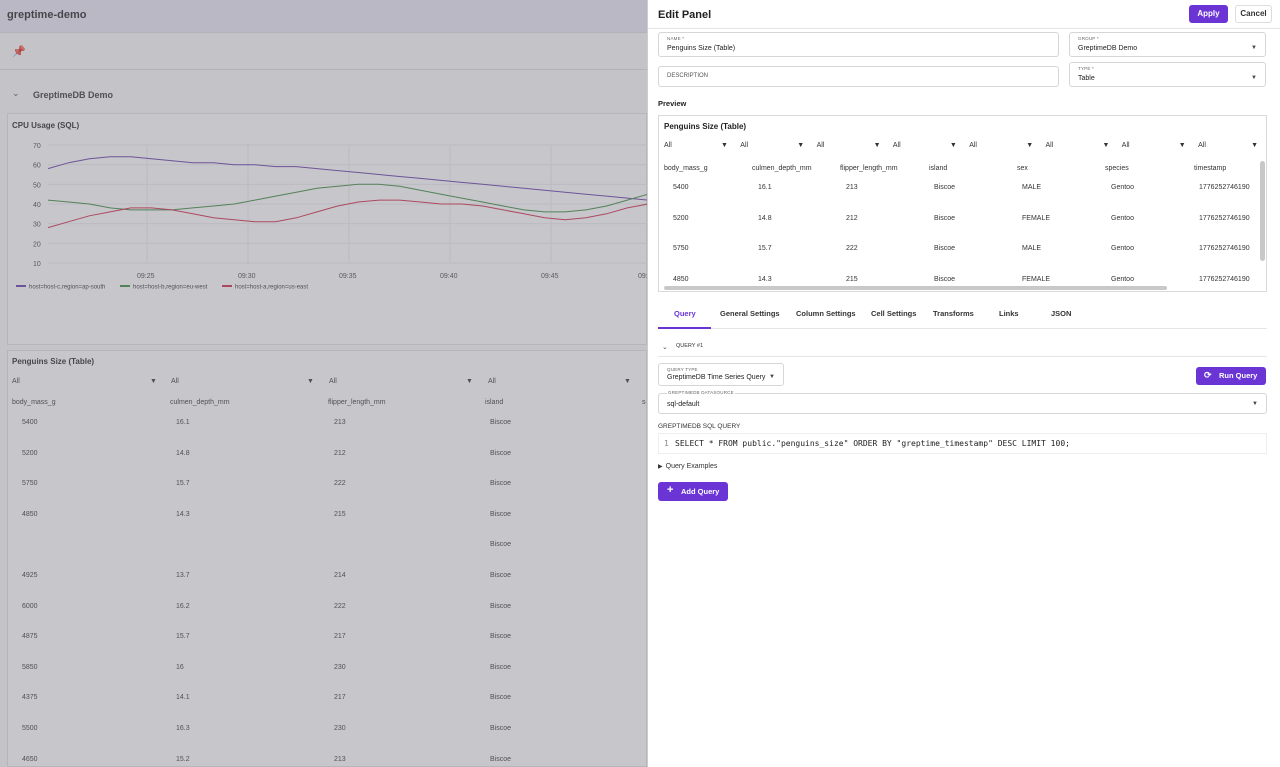 The width and height of the screenshot is (1280, 767). Describe the element at coordinates (681, 187) in the screenshot. I see `table-cell: 5400` at that location.